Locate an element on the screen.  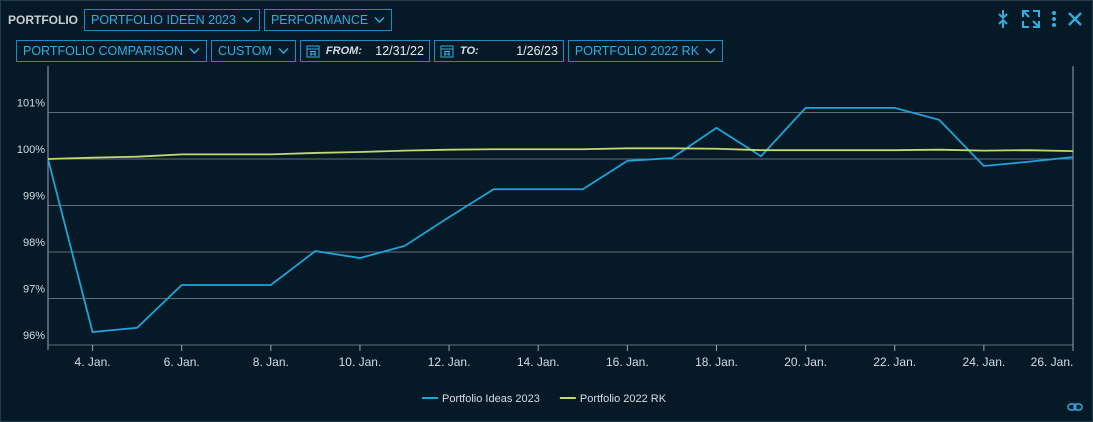
portfolio-dropdown: PORTFOLIO IDEEN 2023 is located at coordinates (172, 20).